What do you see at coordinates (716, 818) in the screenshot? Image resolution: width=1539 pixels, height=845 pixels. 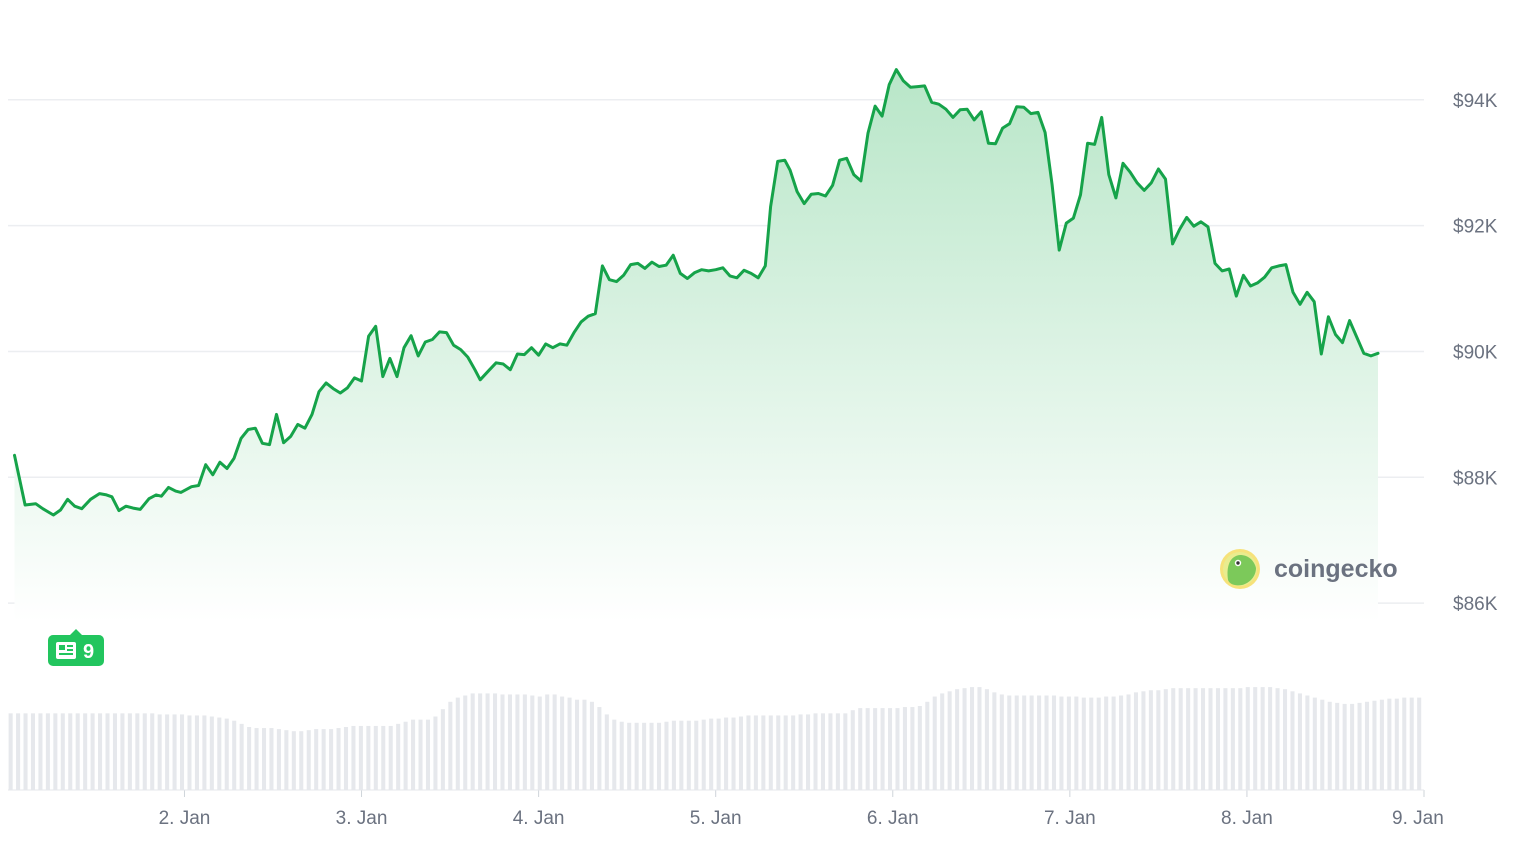 I see `x-tick-label: 5. Jan` at bounding box center [716, 818].